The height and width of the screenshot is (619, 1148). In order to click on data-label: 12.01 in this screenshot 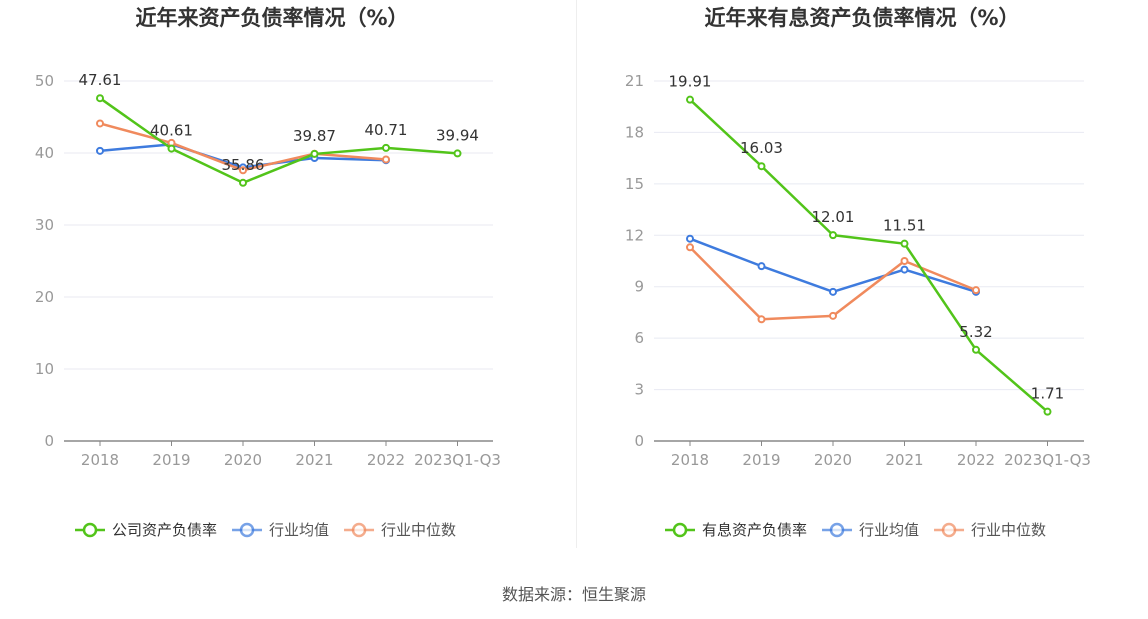, I will do `click(833, 217)`.